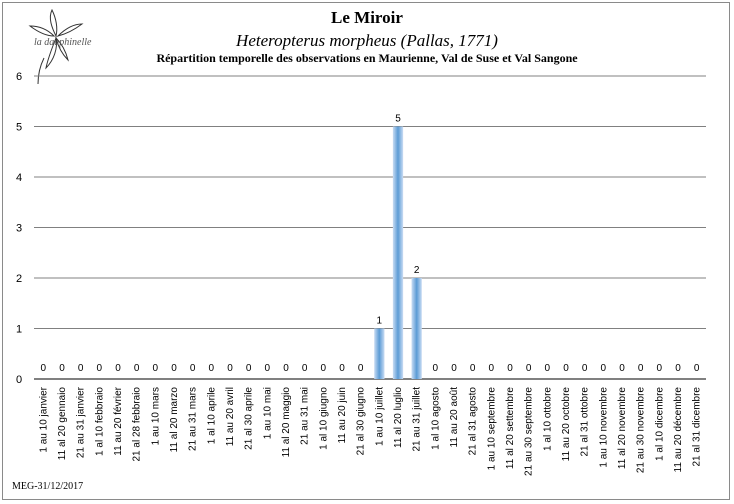 The image size is (734, 504). Describe the element at coordinates (81, 422) in the screenshot. I see `x-tick-label: 21 au 31 janvier` at that location.